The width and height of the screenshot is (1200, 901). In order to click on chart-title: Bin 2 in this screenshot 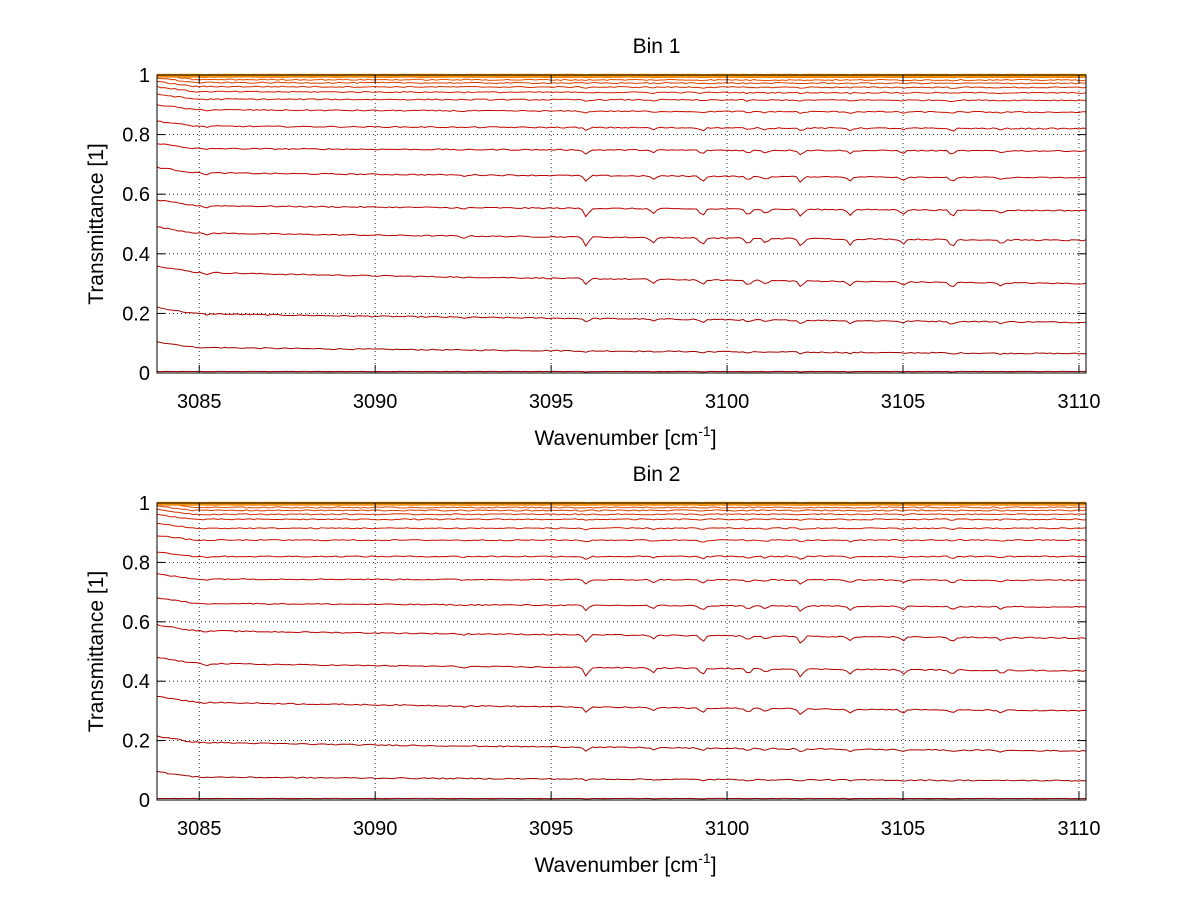, I will do `click(657, 474)`.